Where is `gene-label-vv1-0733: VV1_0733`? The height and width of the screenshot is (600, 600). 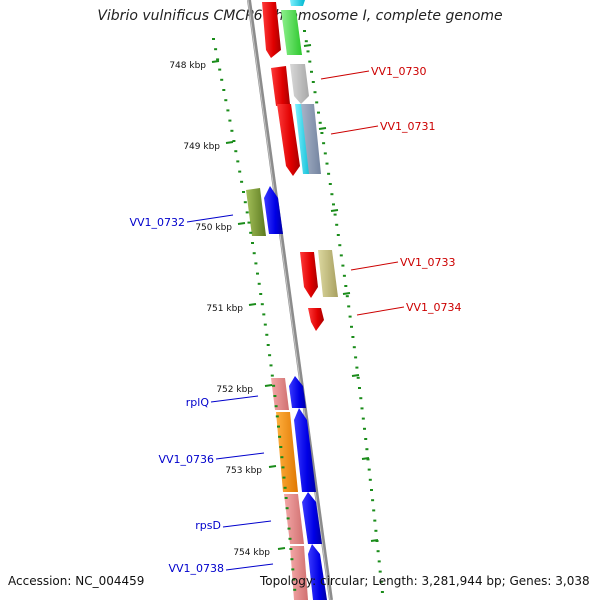 gene-label-vv1-0733: VV1_0733 is located at coordinates (428, 262).